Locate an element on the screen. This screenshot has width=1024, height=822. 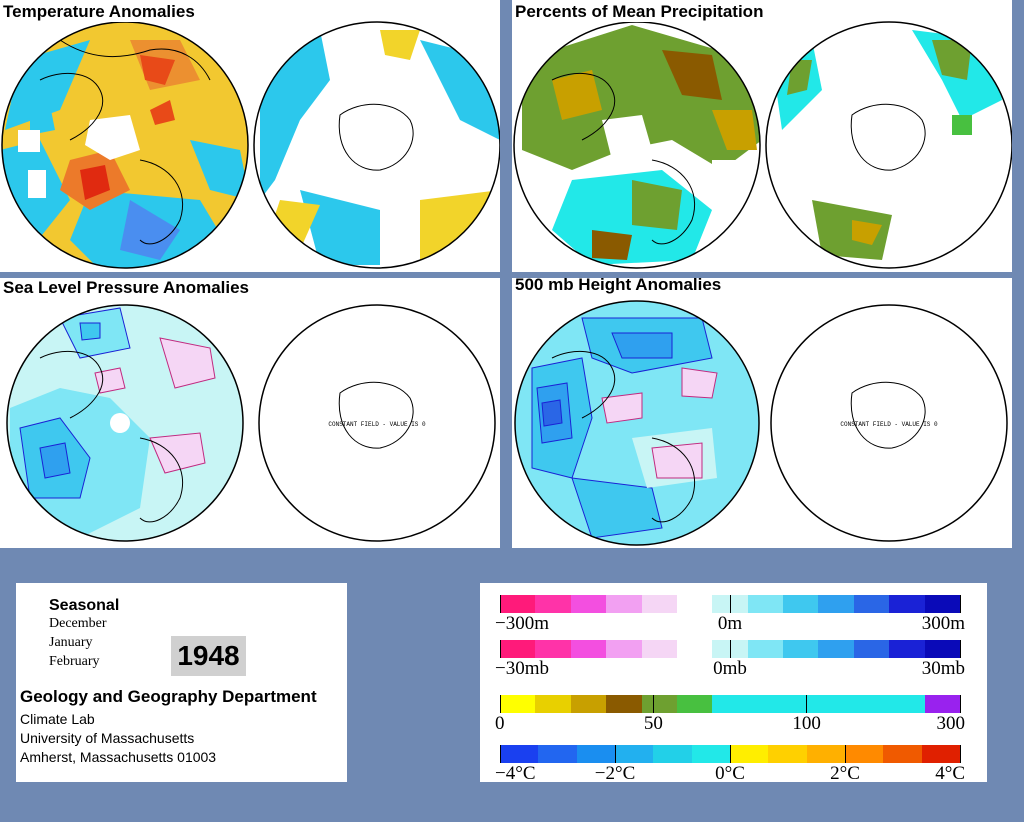
slp-north-hemisphere is located at coordinates (125, 423).